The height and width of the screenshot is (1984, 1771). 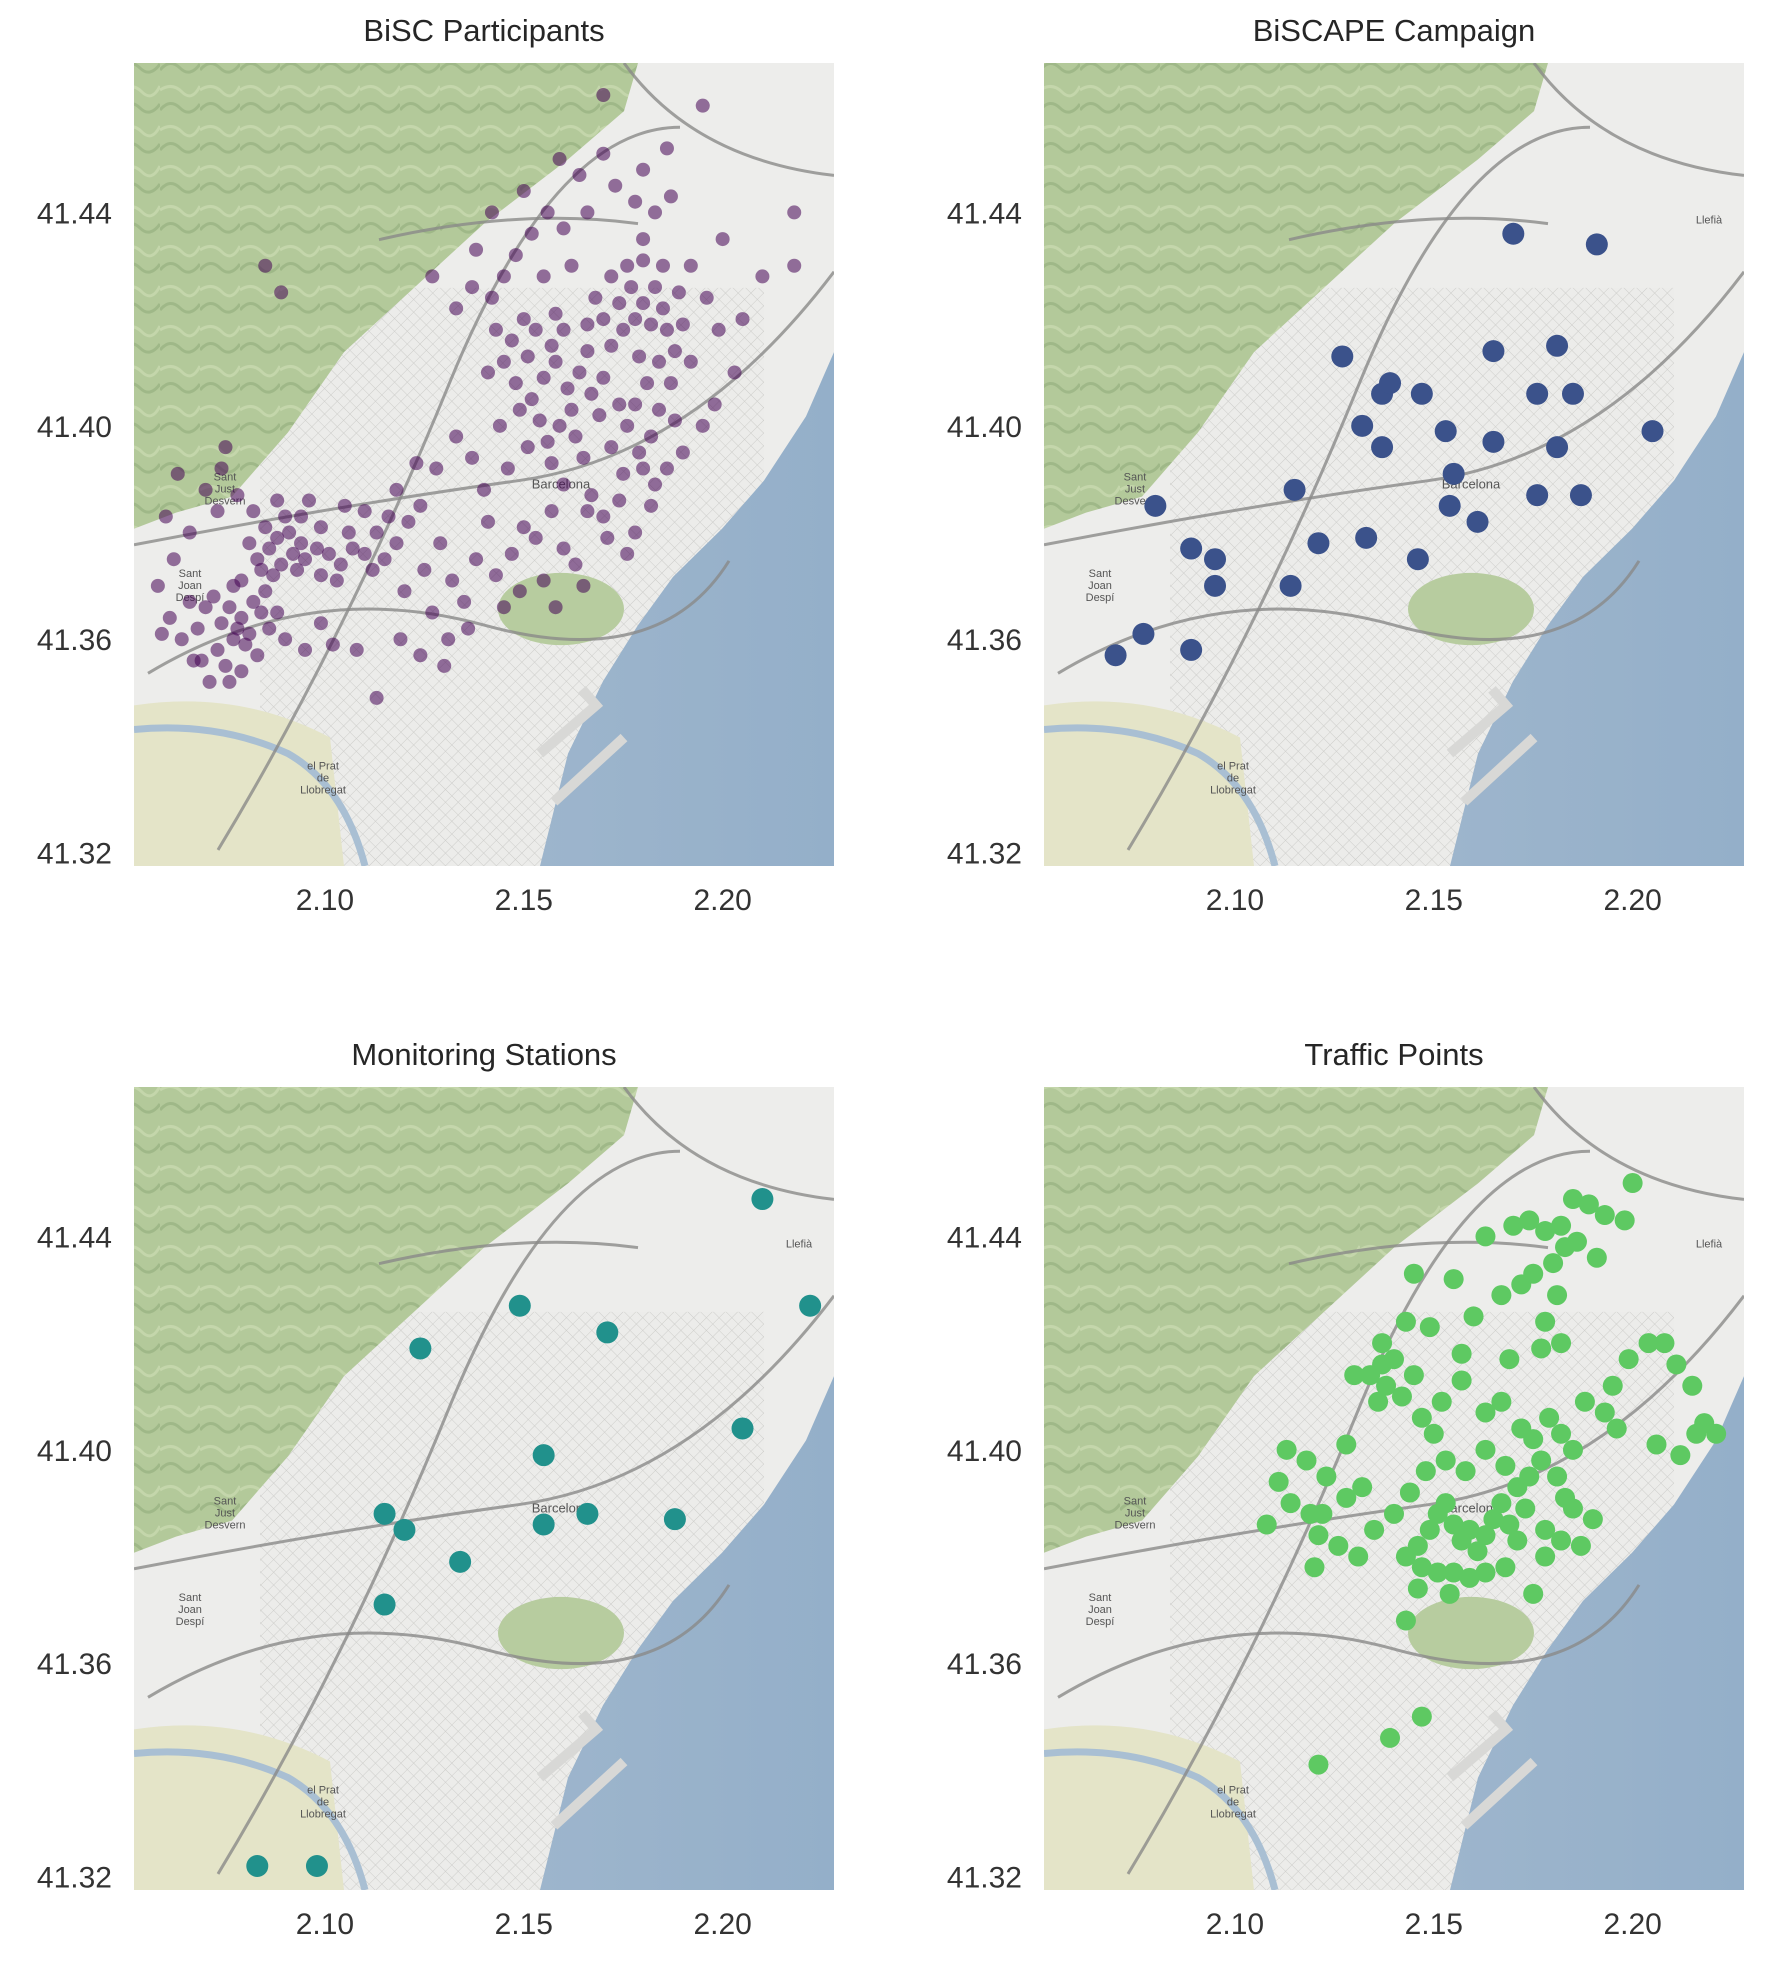 I want to click on llobregat-river, so click(x=251, y=1819).